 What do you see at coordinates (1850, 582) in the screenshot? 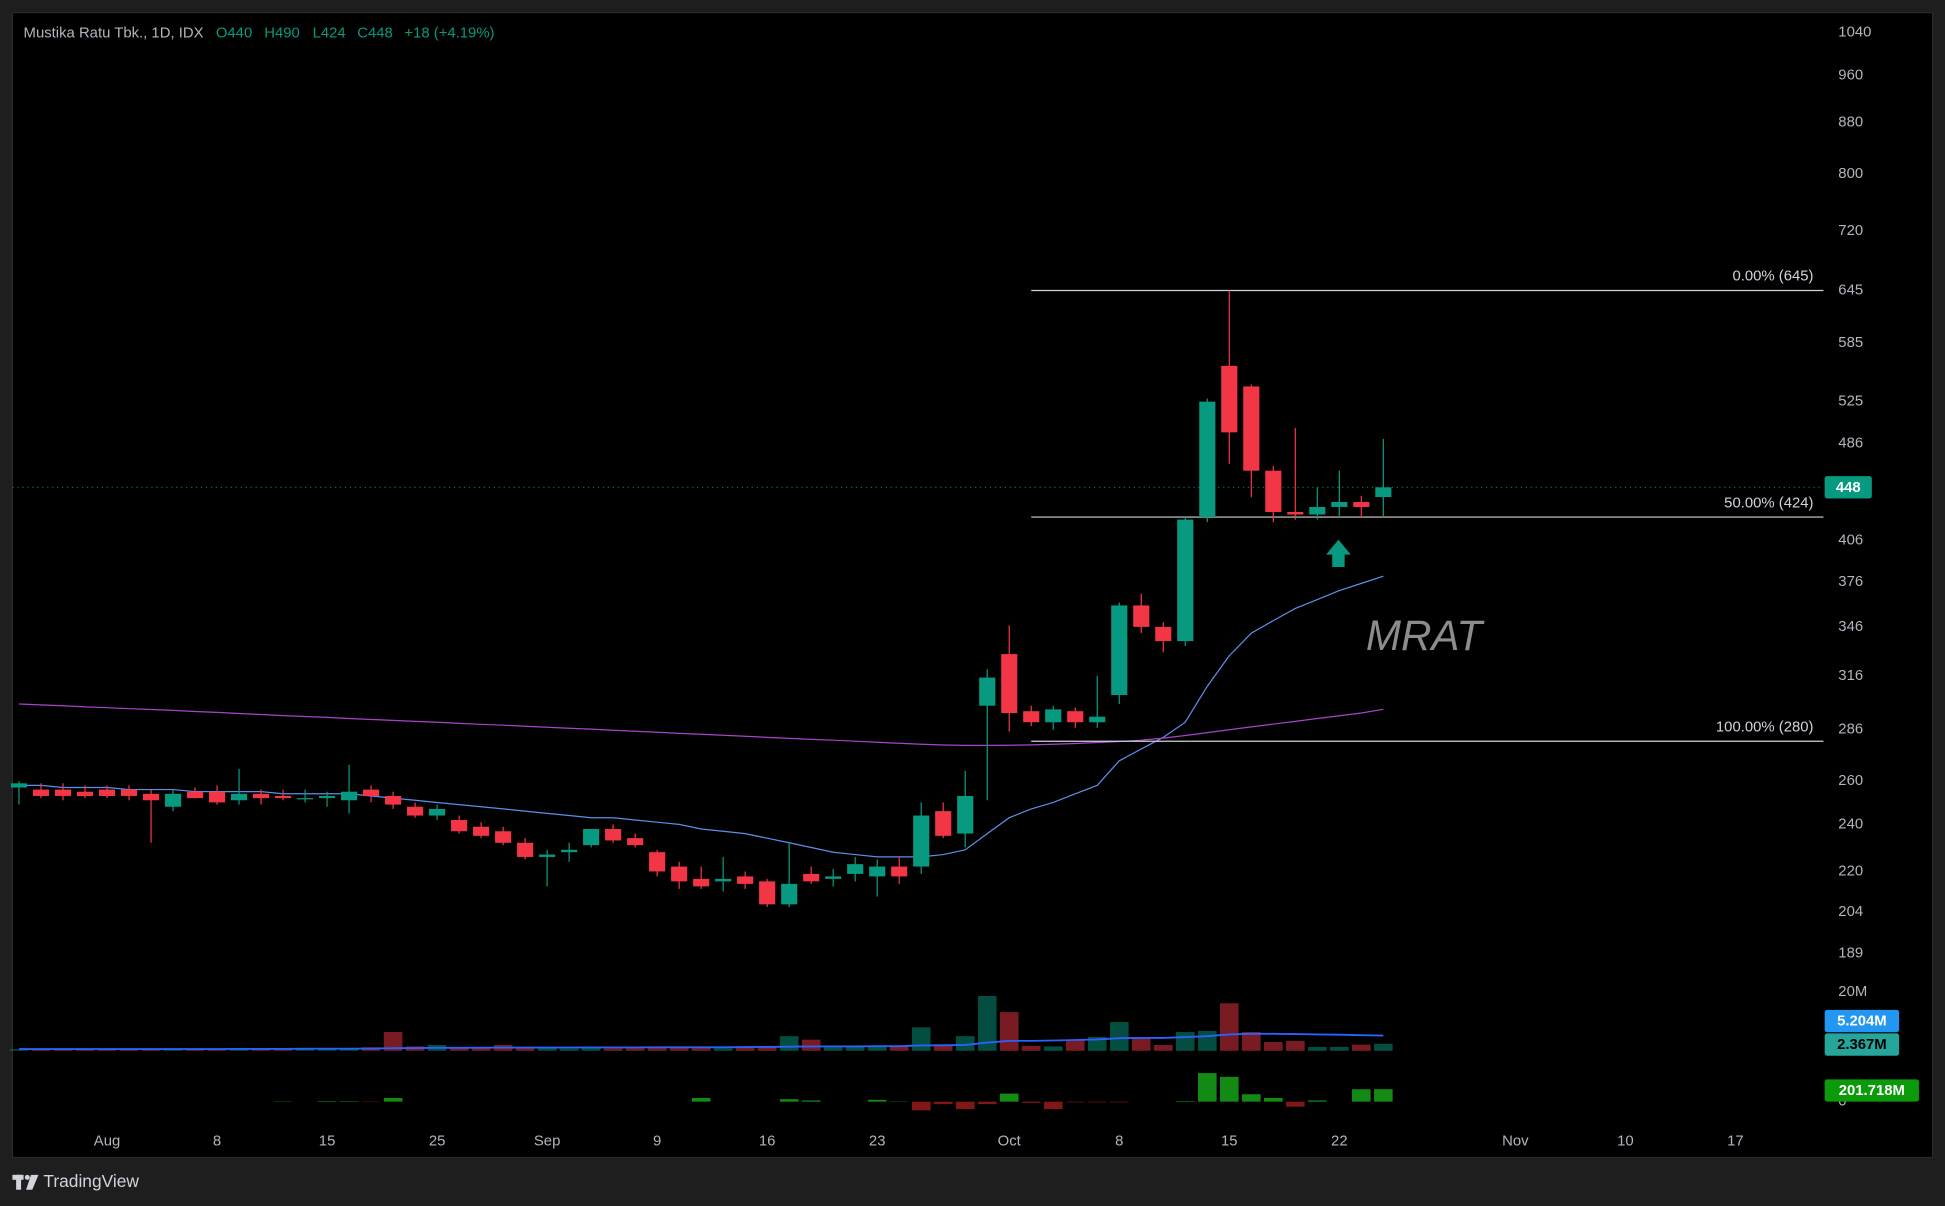
I see `y-tick-label: 376` at bounding box center [1850, 582].